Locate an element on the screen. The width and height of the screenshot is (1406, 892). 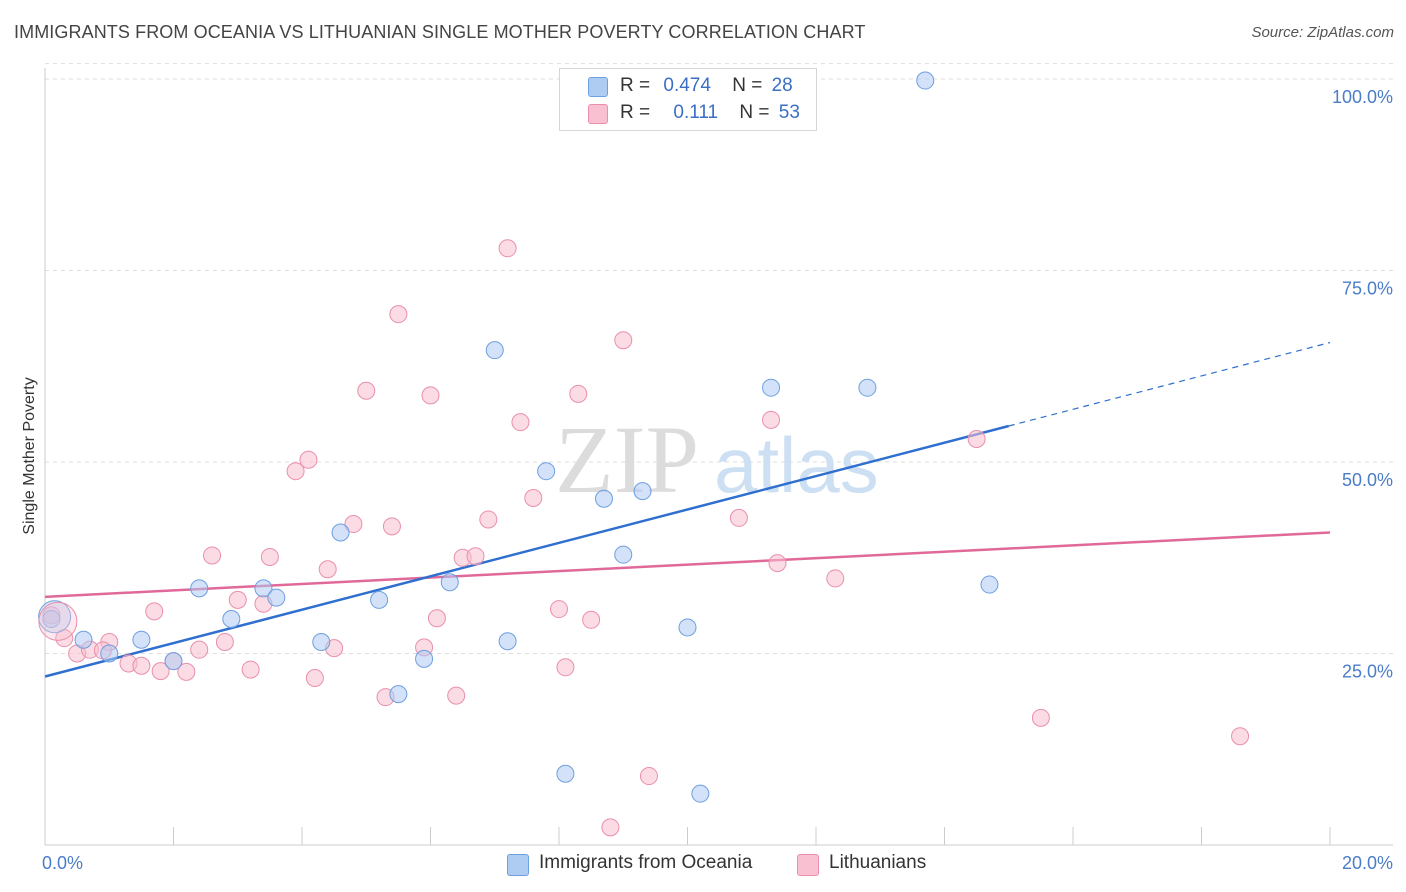
trend-line-lithuanians is located at coordinates (687, 565).